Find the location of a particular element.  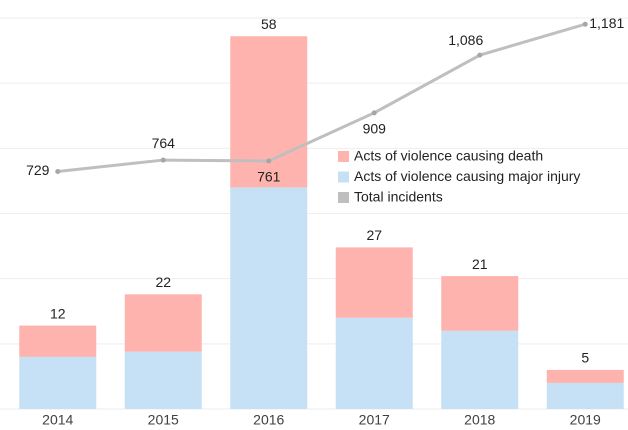

bar-value-label: 58 is located at coordinates (269, 24).